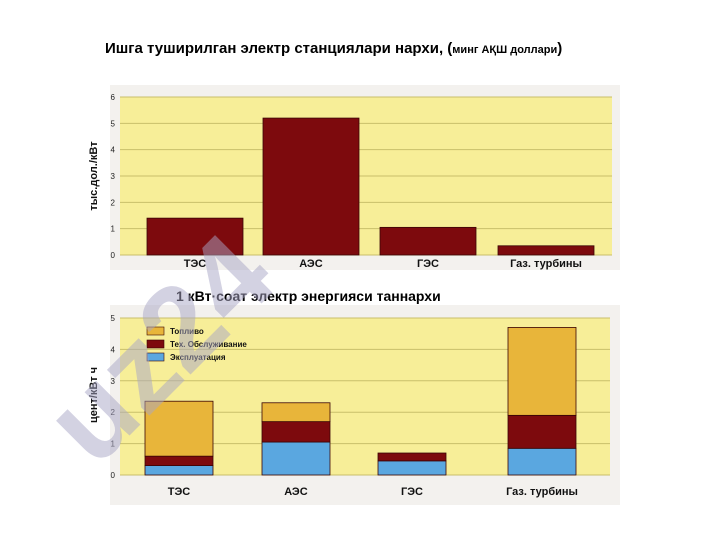 This screenshot has height=540, width=720. Describe the element at coordinates (412, 492) in the screenshot. I see `chart2-category-label: ГЭС` at that location.